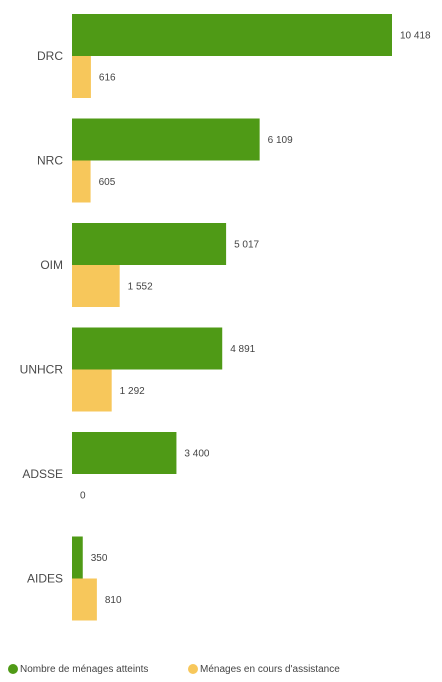 Image resolution: width=442 pixels, height=682 pixels. Describe the element at coordinates (84, 669) in the screenshot. I see `legend-label: Nombre de ménages atteints` at that location.